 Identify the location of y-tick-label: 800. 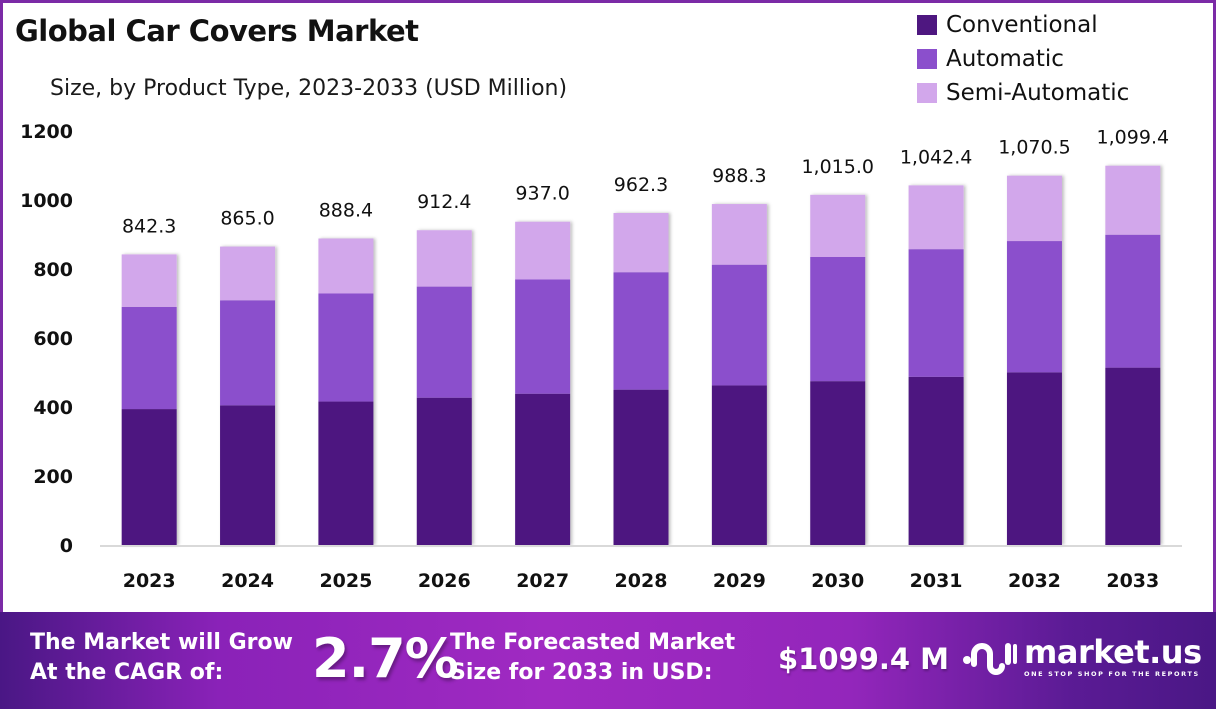
(53, 270).